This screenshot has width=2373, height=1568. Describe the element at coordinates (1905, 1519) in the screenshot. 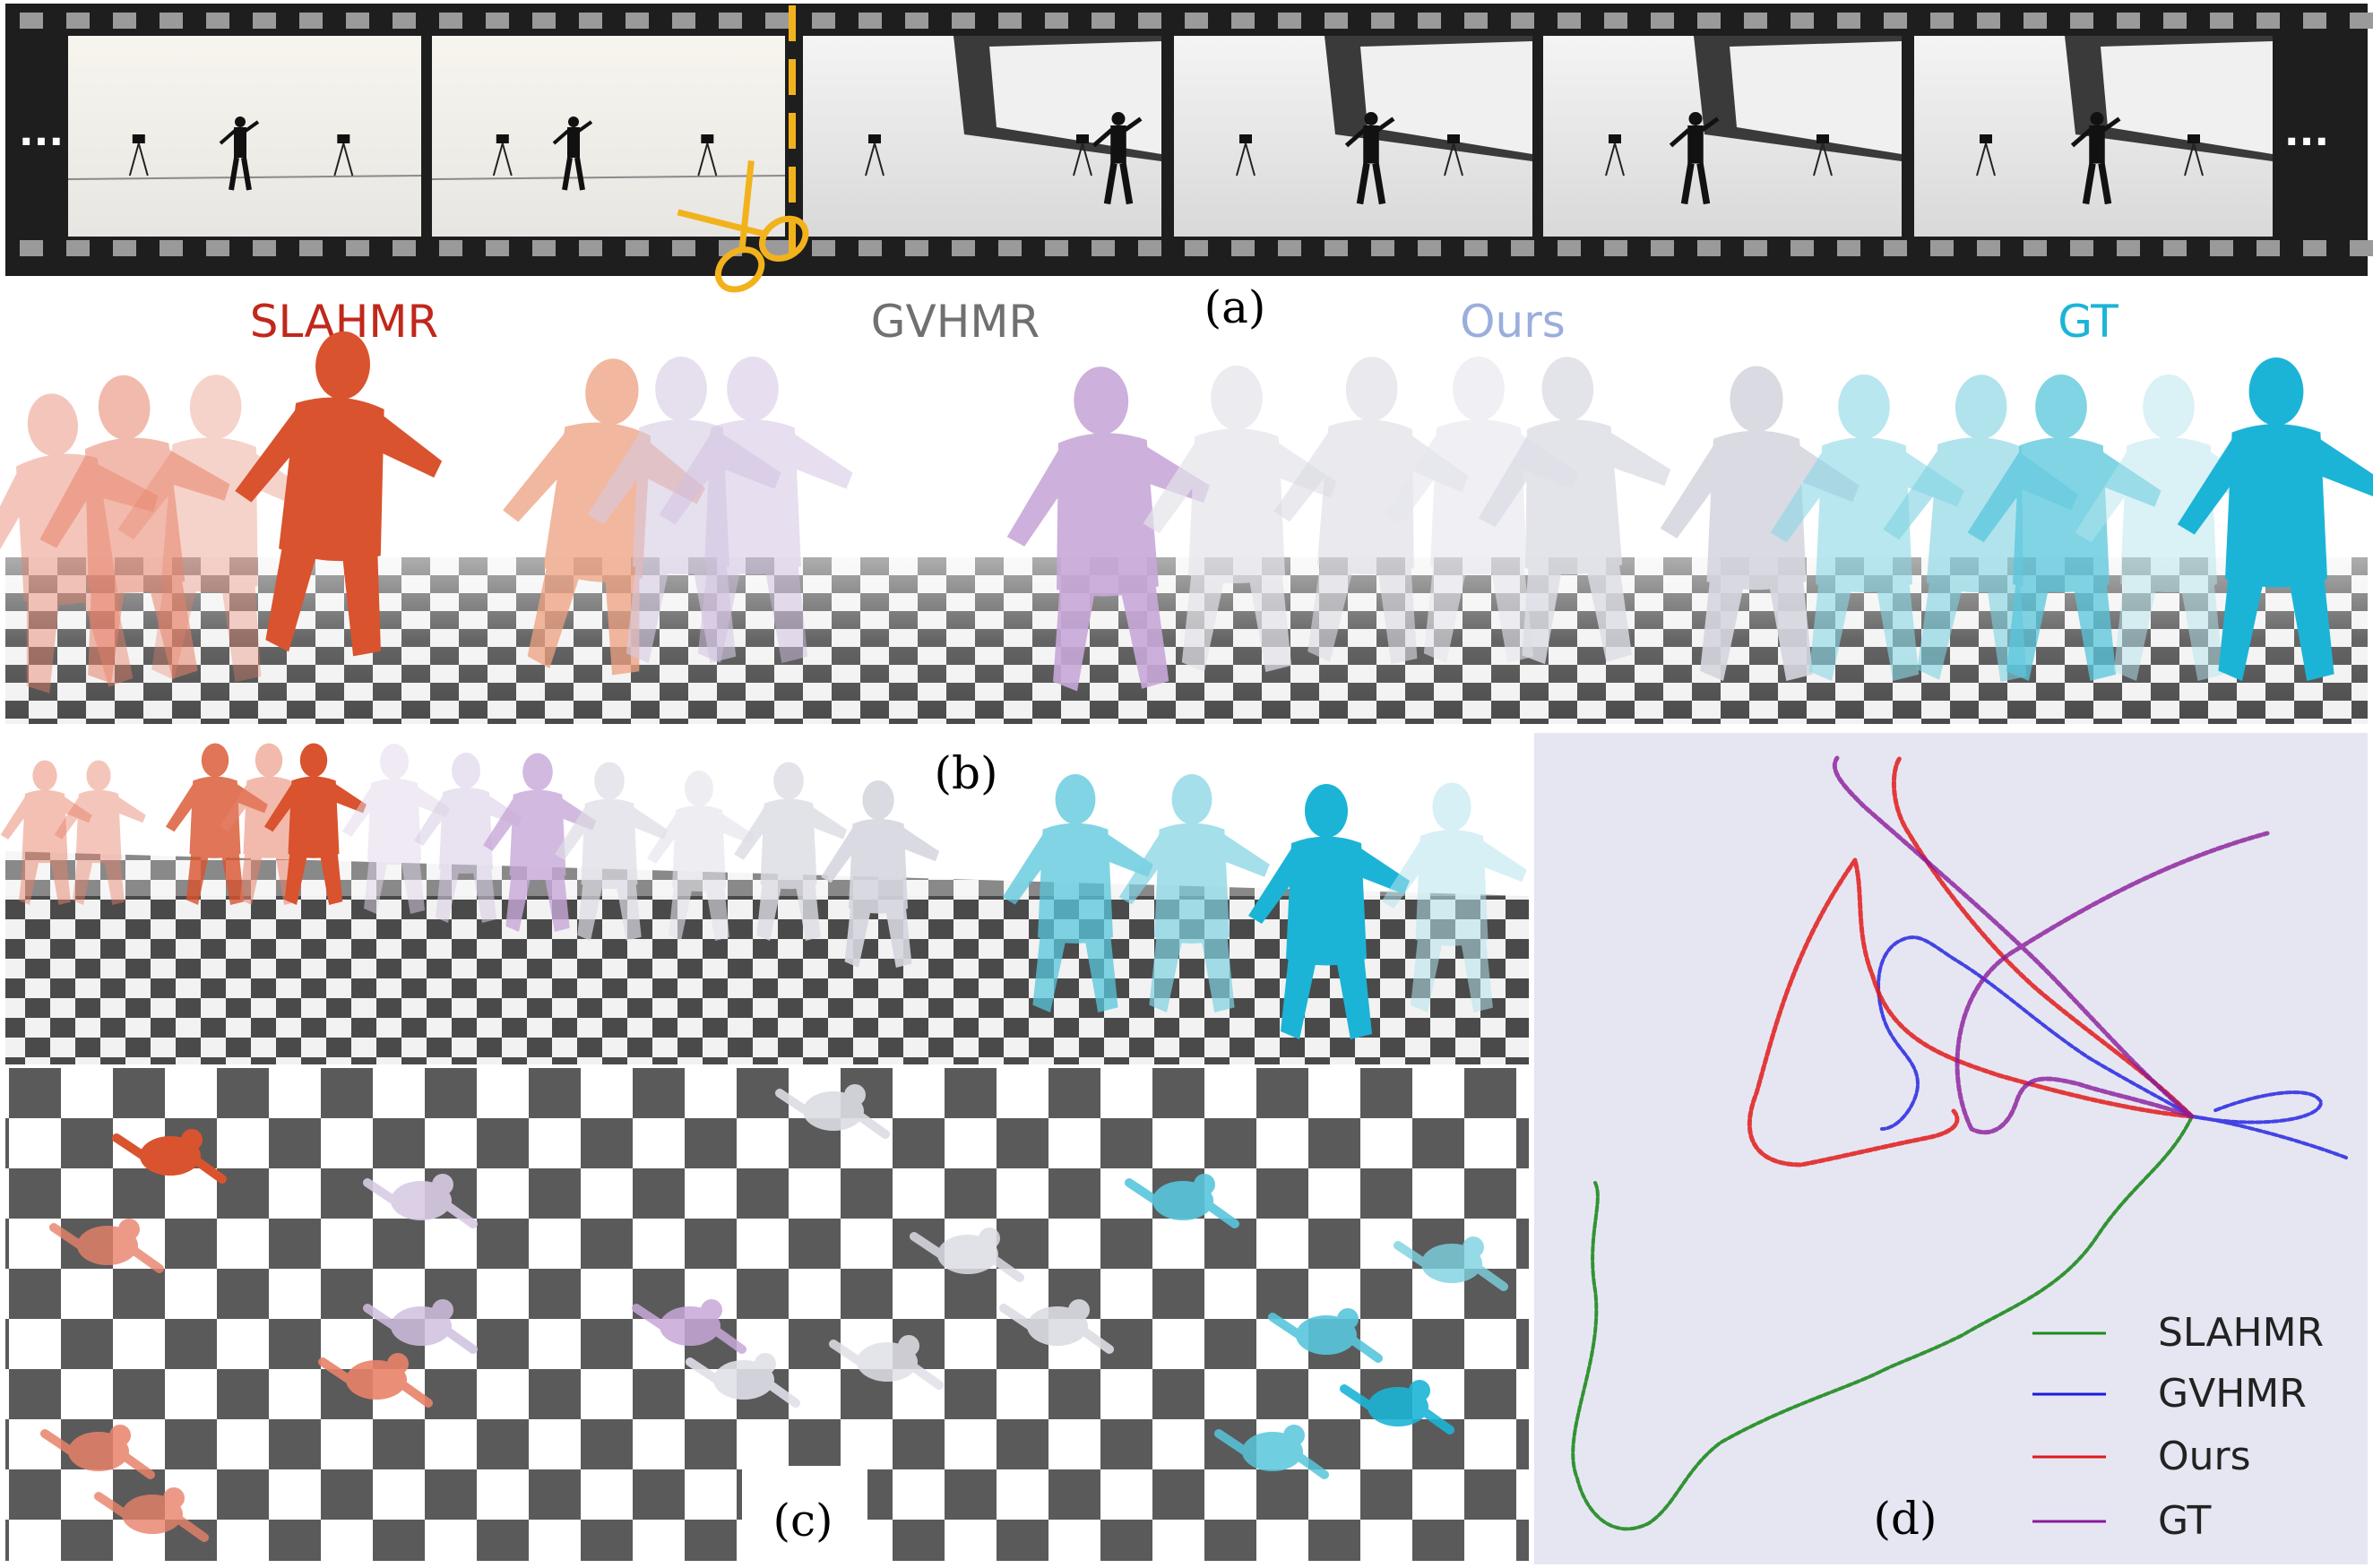

I see `panel-label-d: (d)` at that location.